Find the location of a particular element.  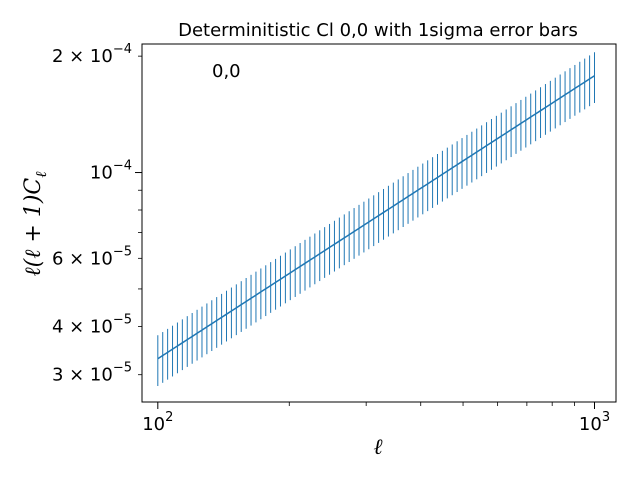

y-tick-label: 6 × 10⁻⁵ is located at coordinates (92, 256).